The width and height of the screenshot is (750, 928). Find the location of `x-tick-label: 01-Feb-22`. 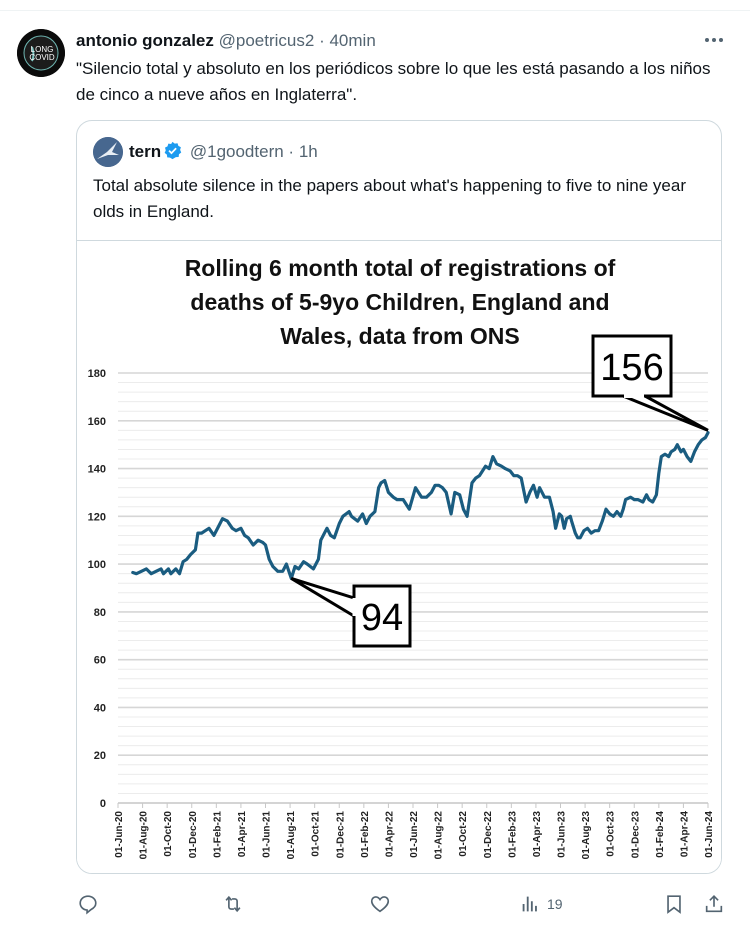

x-tick-label: 01-Feb-22 is located at coordinates (365, 834).